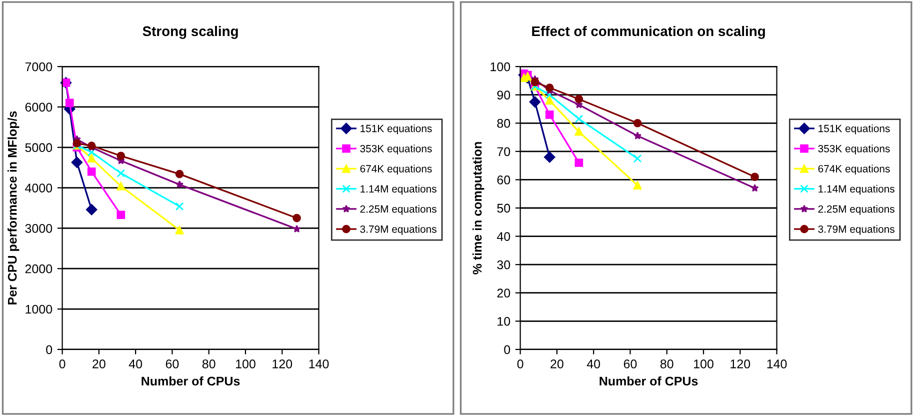 The height and width of the screenshot is (416, 916). What do you see at coordinates (478, 208) in the screenshot?
I see `y-axis-title: % time in computation` at bounding box center [478, 208].